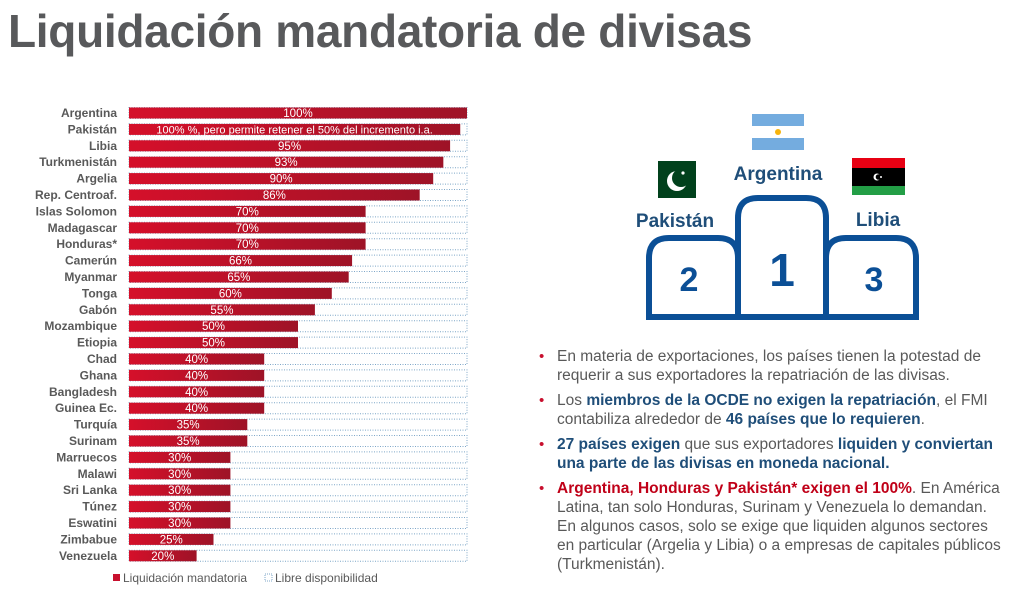 This screenshot has width=1023, height=597. Describe the element at coordinates (83, 228) in the screenshot. I see `category-label: Madagascar` at that location.